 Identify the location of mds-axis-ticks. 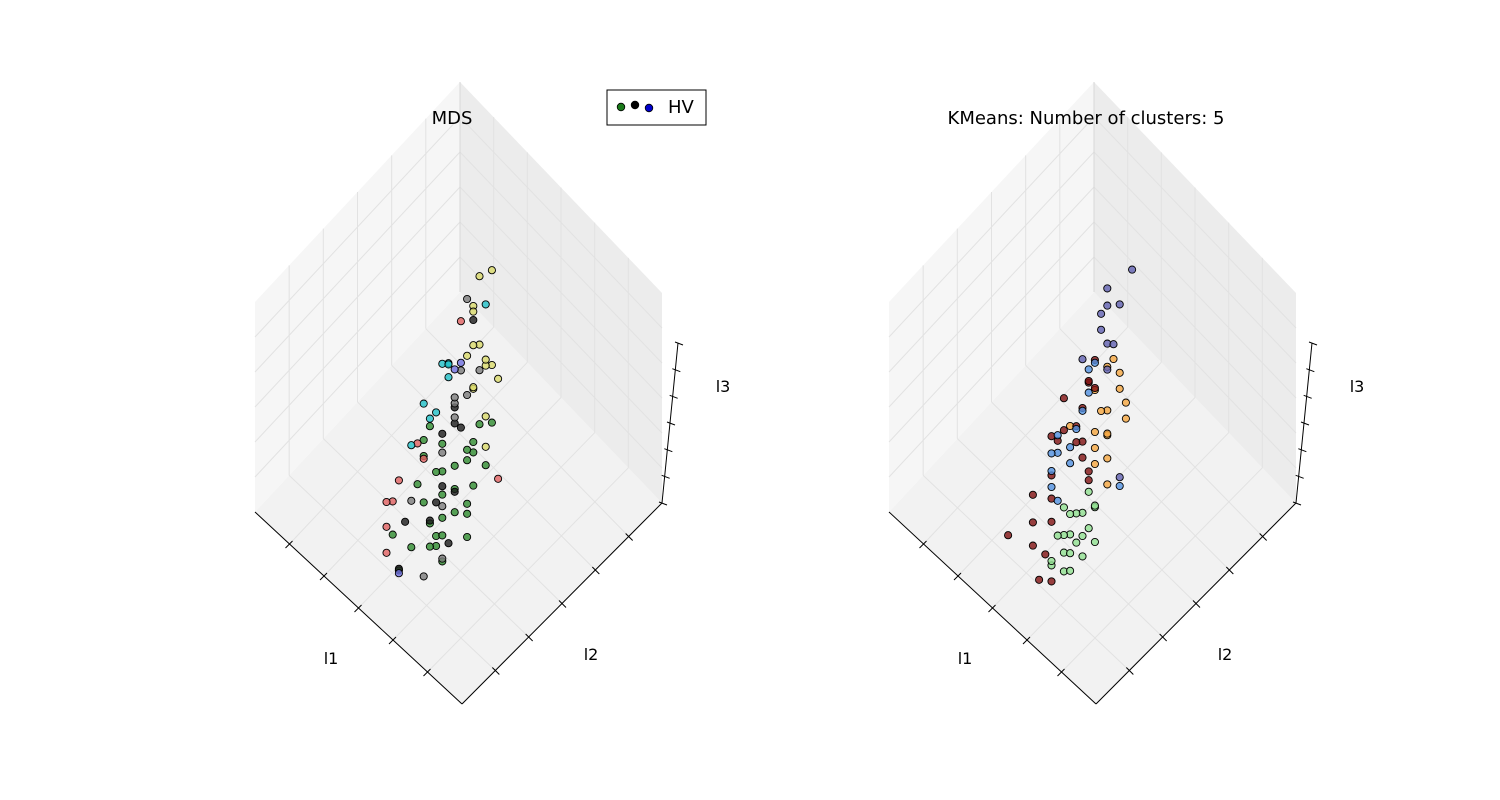
(484, 509).